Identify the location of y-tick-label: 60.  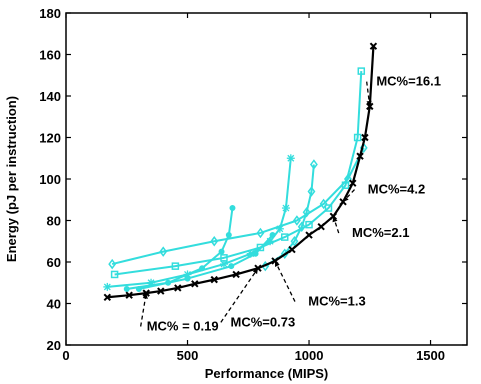
(54, 262).